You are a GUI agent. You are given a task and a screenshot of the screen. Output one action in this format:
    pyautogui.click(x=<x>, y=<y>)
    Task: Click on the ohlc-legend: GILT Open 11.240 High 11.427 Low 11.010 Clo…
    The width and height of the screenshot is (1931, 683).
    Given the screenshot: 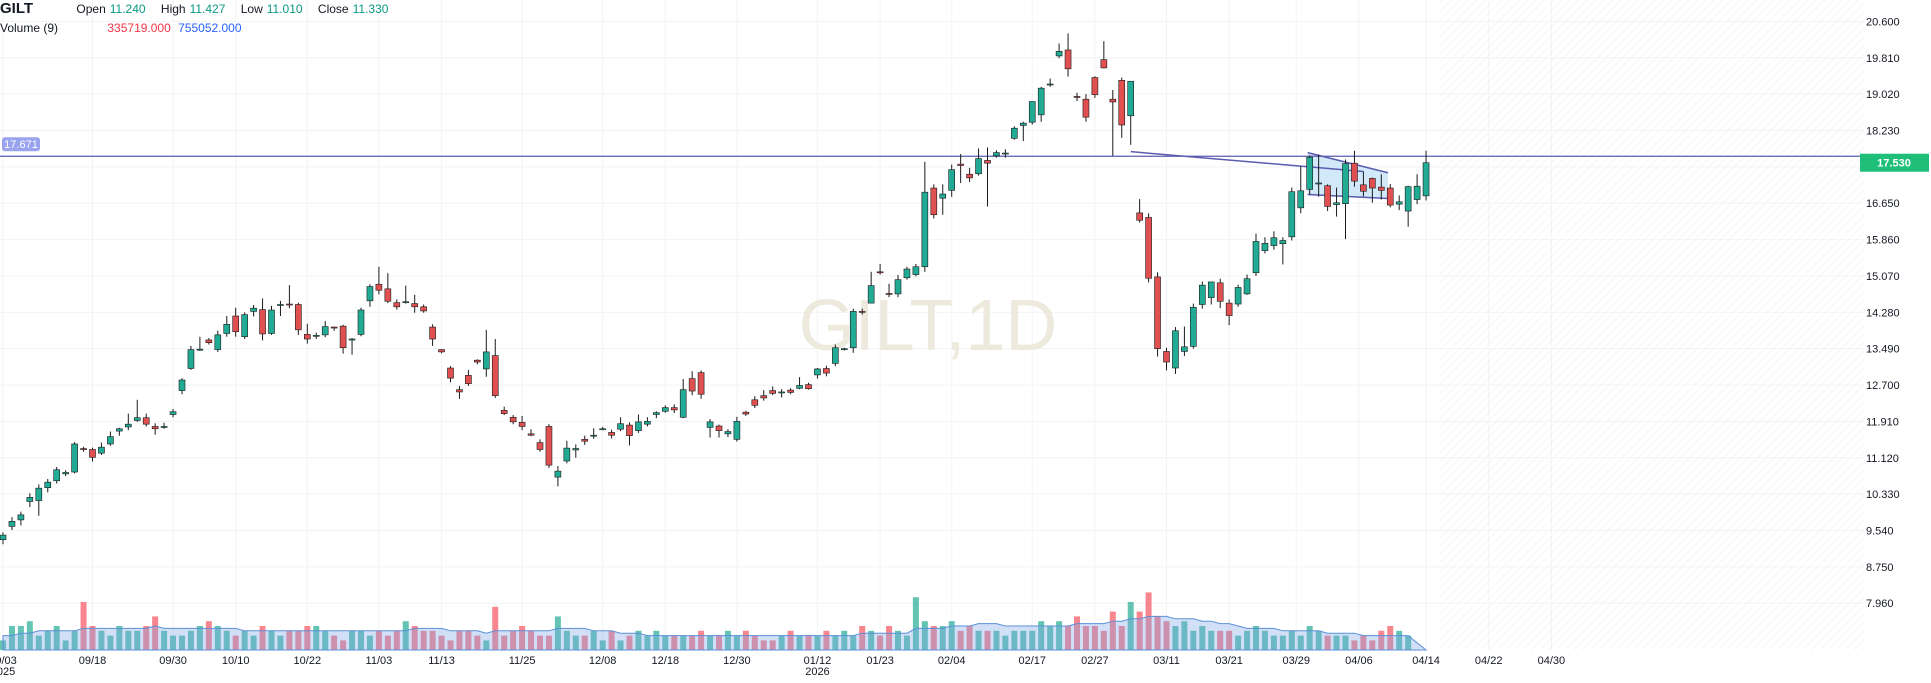 What is the action you would take?
    pyautogui.click(x=194, y=8)
    